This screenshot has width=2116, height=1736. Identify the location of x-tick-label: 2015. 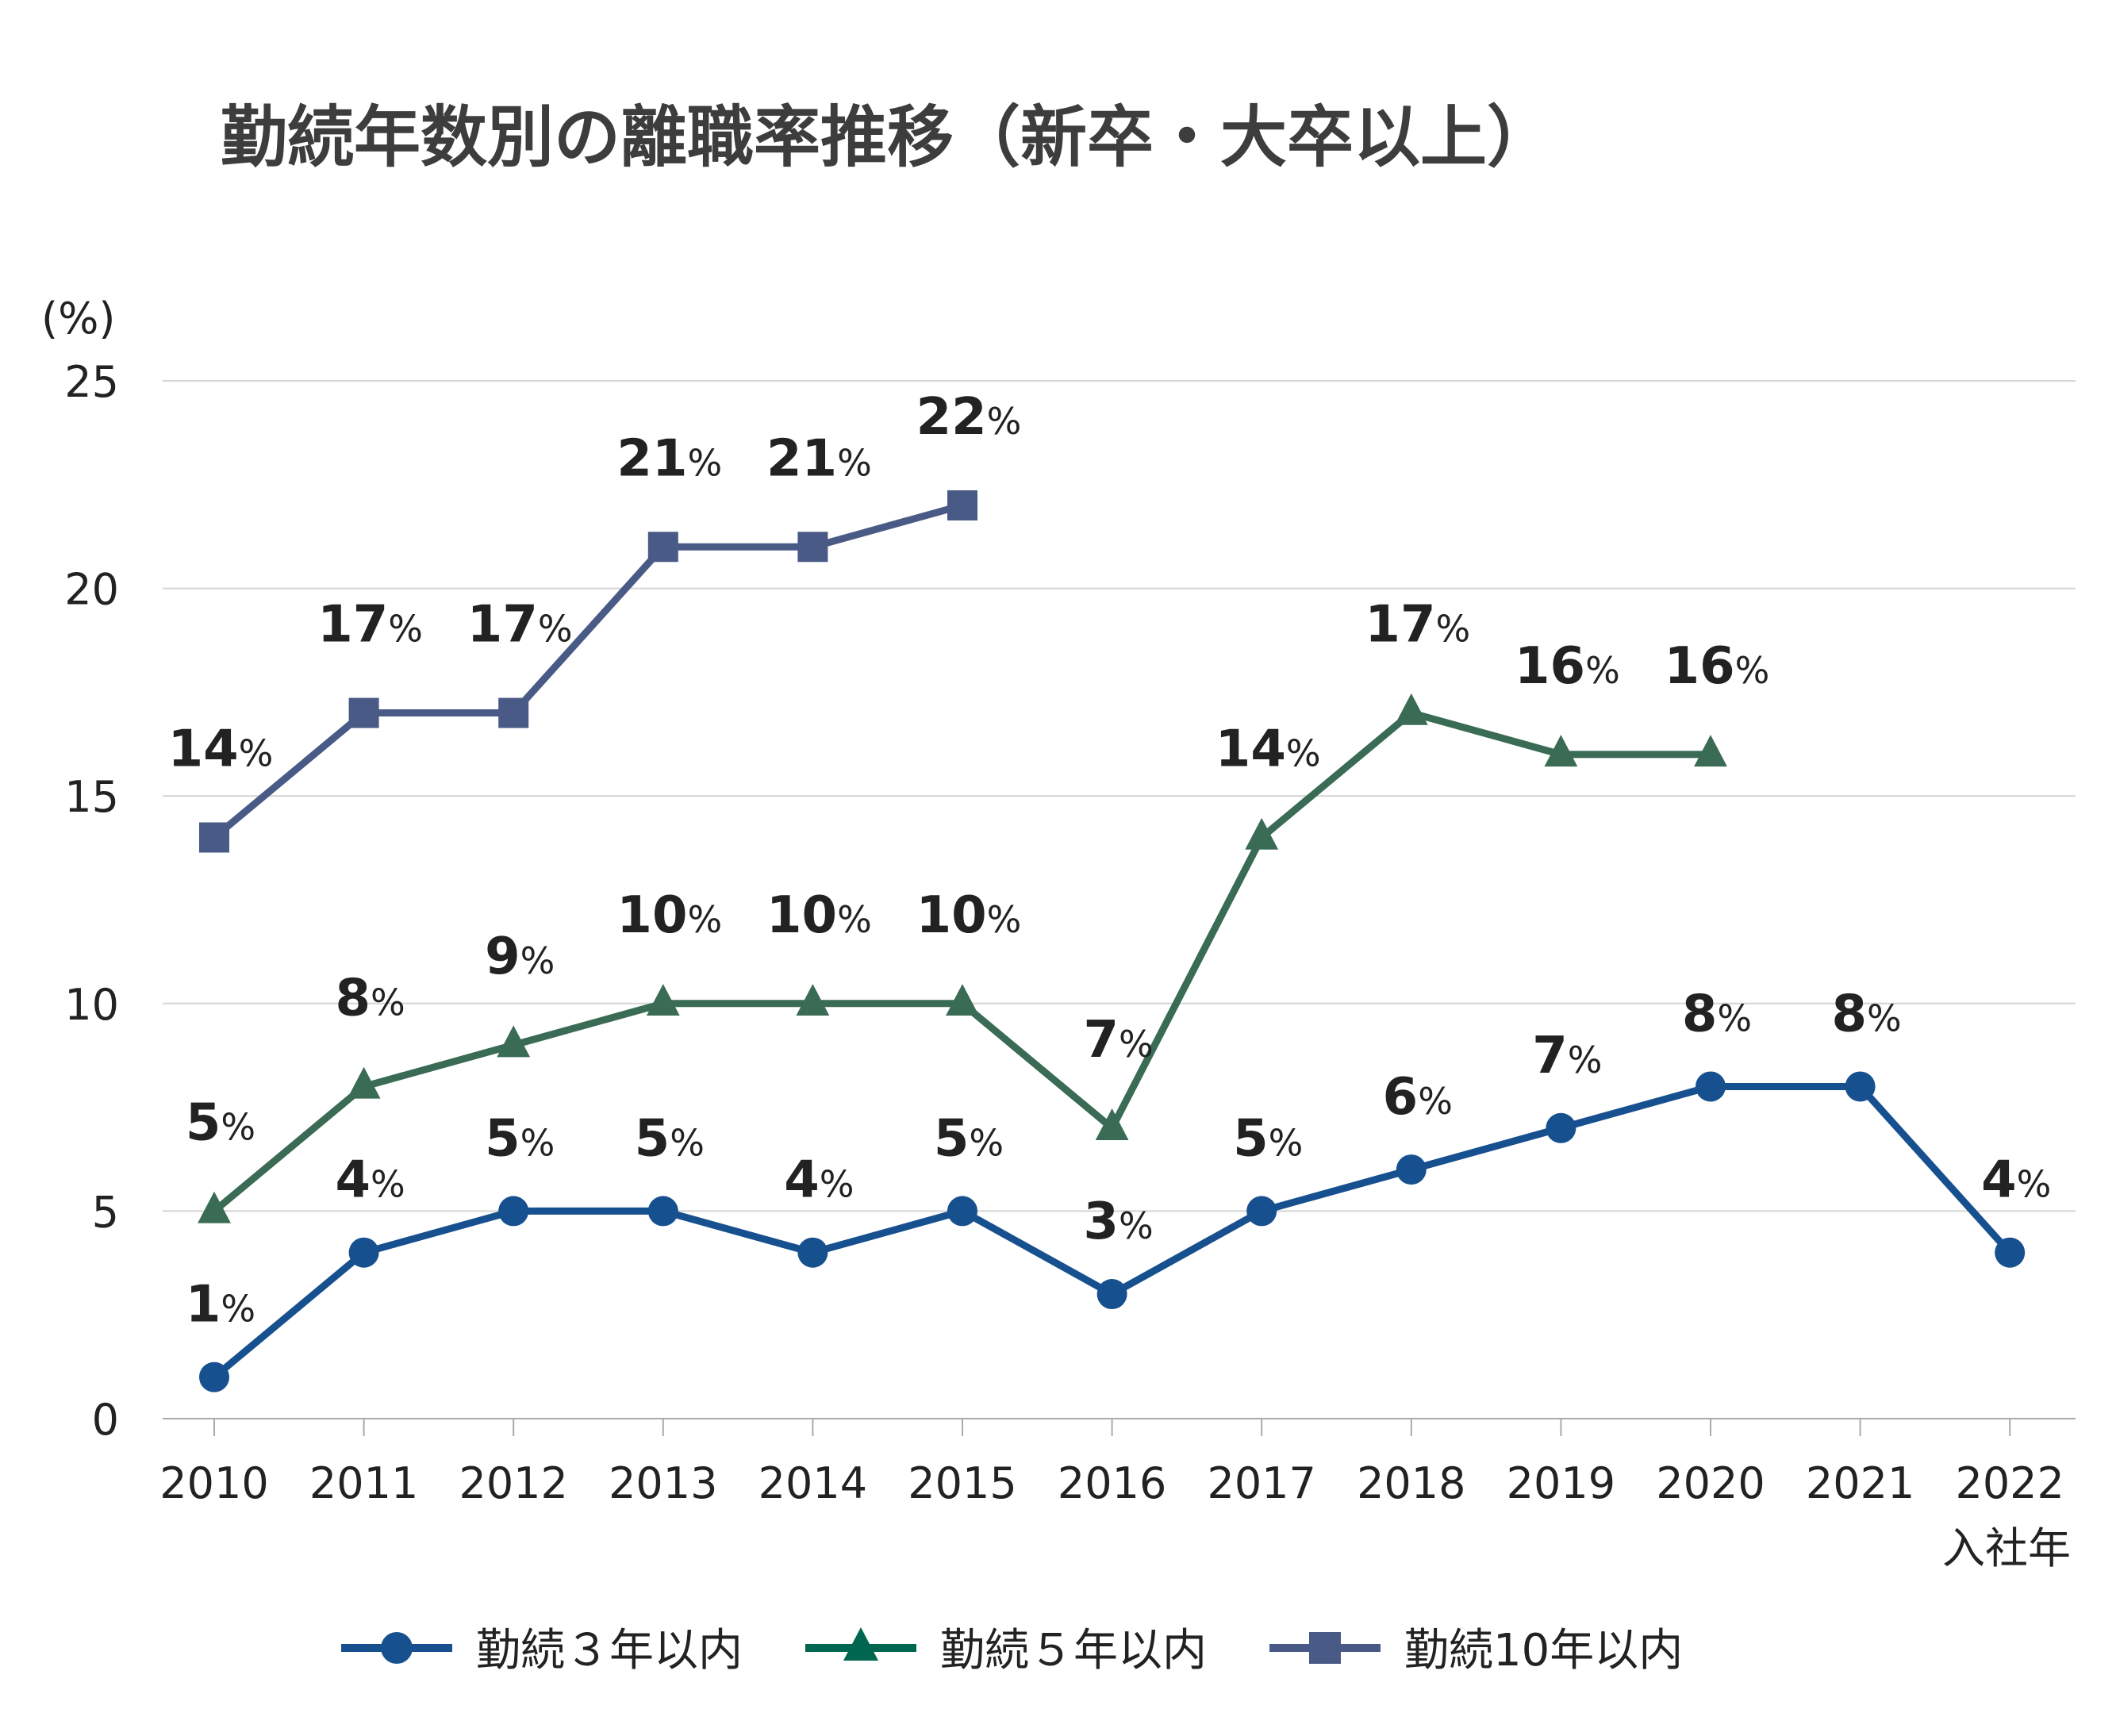
(962, 1483).